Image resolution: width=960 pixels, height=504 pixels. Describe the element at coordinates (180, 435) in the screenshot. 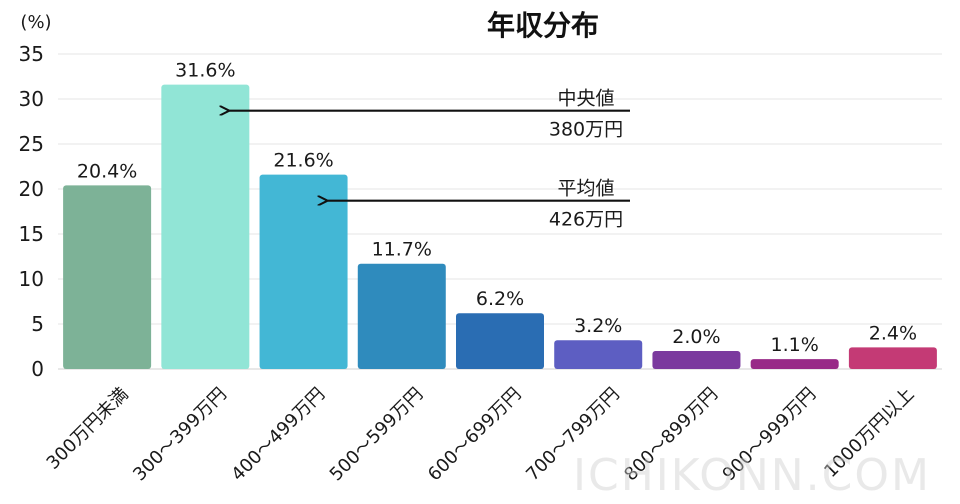

I see `x-tick-label: 300〜399万円` at that location.